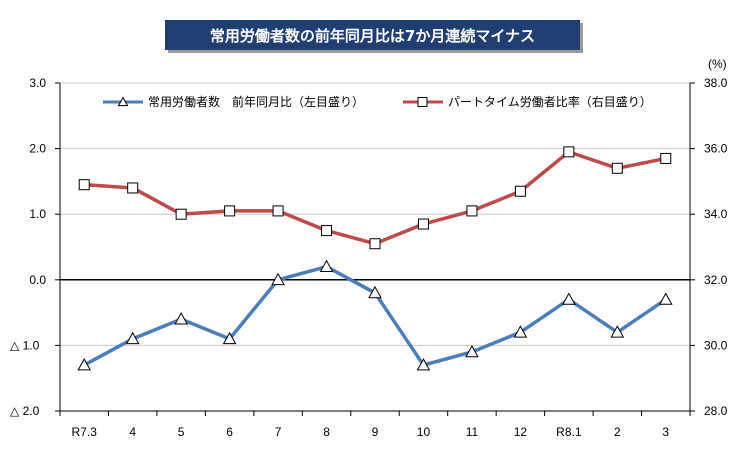 This screenshot has width=740, height=470. What do you see at coordinates (716, 214) in the screenshot?
I see `right-tick-label: 34.0` at bounding box center [716, 214].